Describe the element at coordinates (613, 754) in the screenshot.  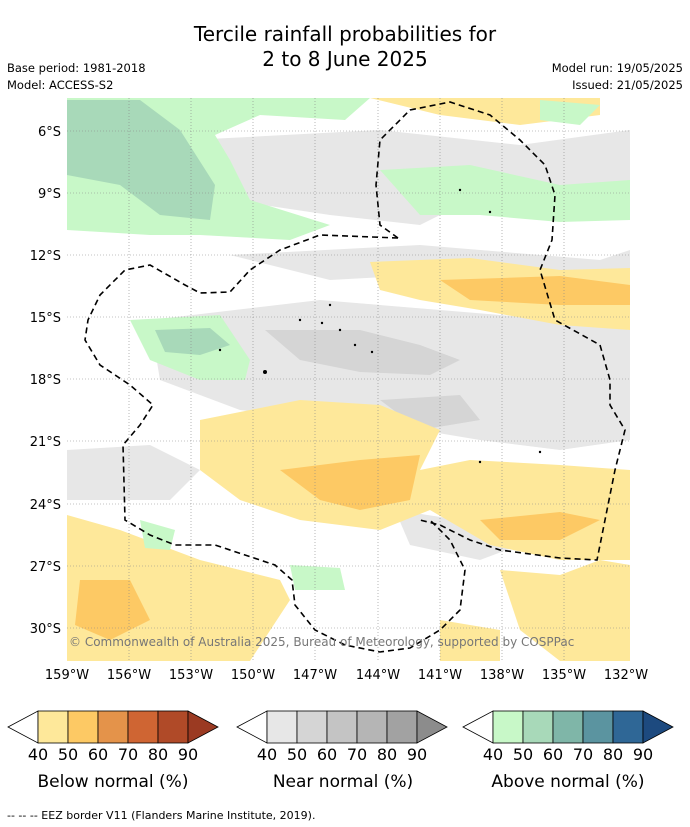
I see `legend-above-tick: 80` at that location.